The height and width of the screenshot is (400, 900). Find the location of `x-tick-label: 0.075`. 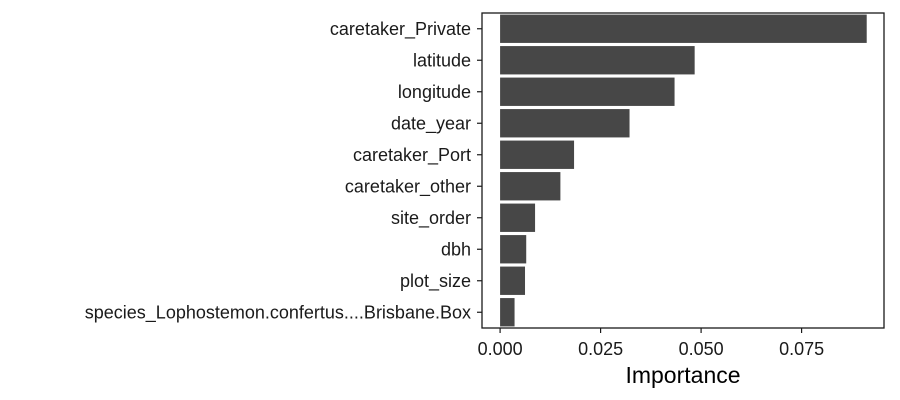

x-tick-label: 0.075 is located at coordinates (801, 349).